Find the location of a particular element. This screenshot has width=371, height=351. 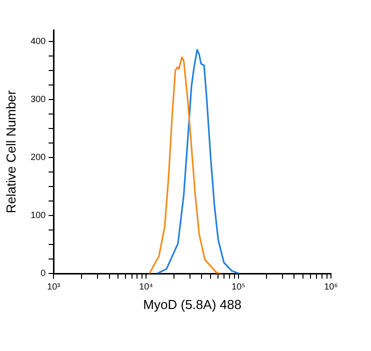

y-tick-label: 300 is located at coordinates (38, 99).